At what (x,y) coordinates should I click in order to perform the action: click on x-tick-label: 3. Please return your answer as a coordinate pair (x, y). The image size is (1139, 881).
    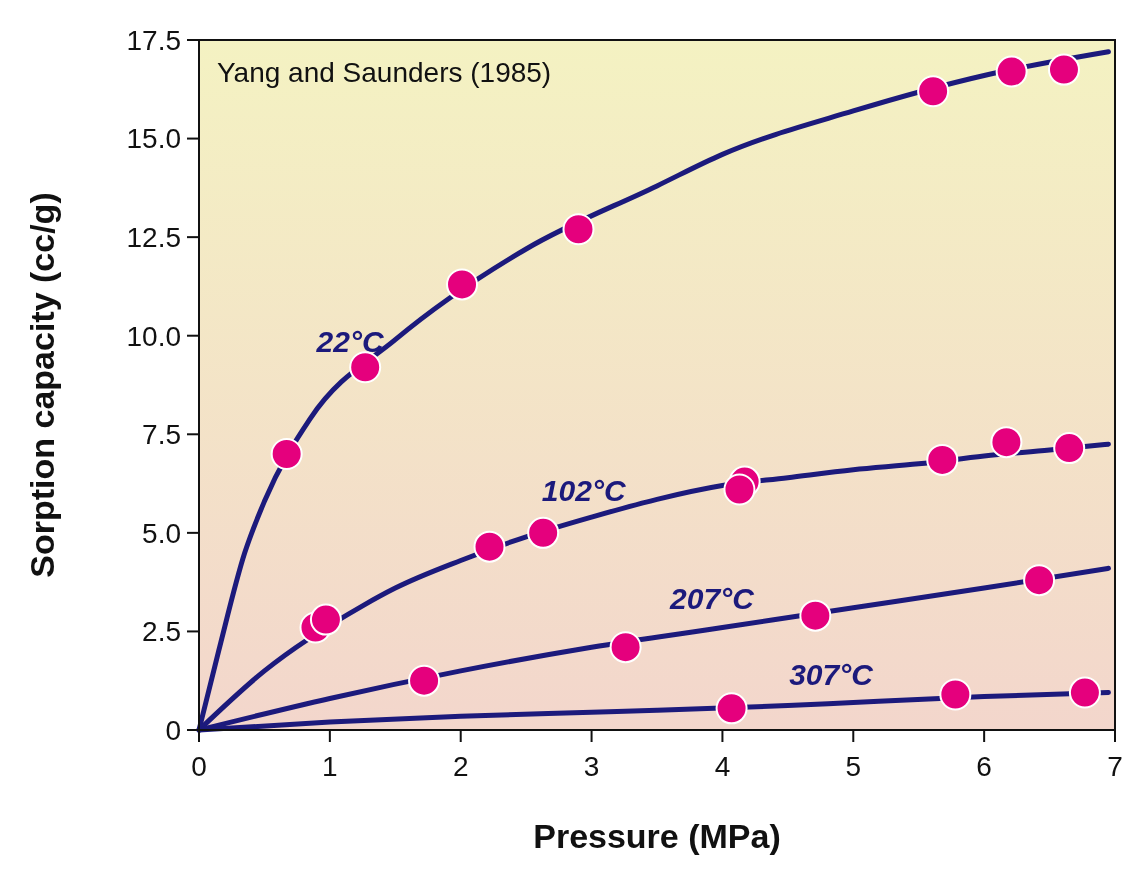
    Looking at the image, I should click on (591, 766).